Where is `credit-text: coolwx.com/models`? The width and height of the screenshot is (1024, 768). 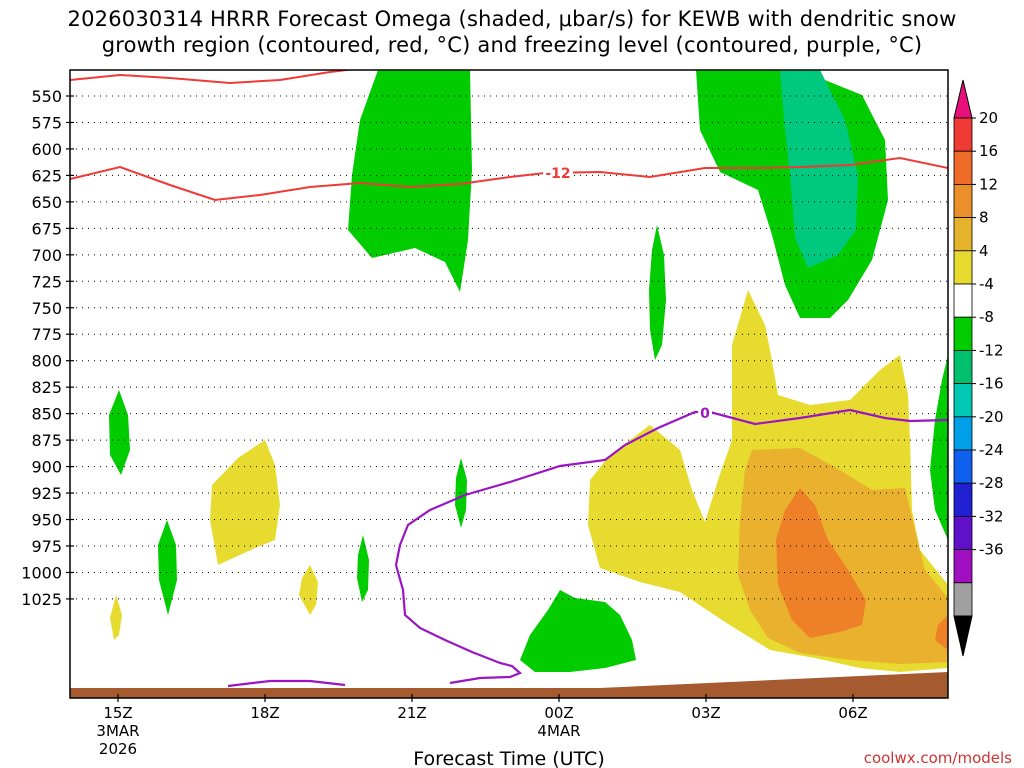 credit-text: coolwx.com/models is located at coordinates (938, 758).